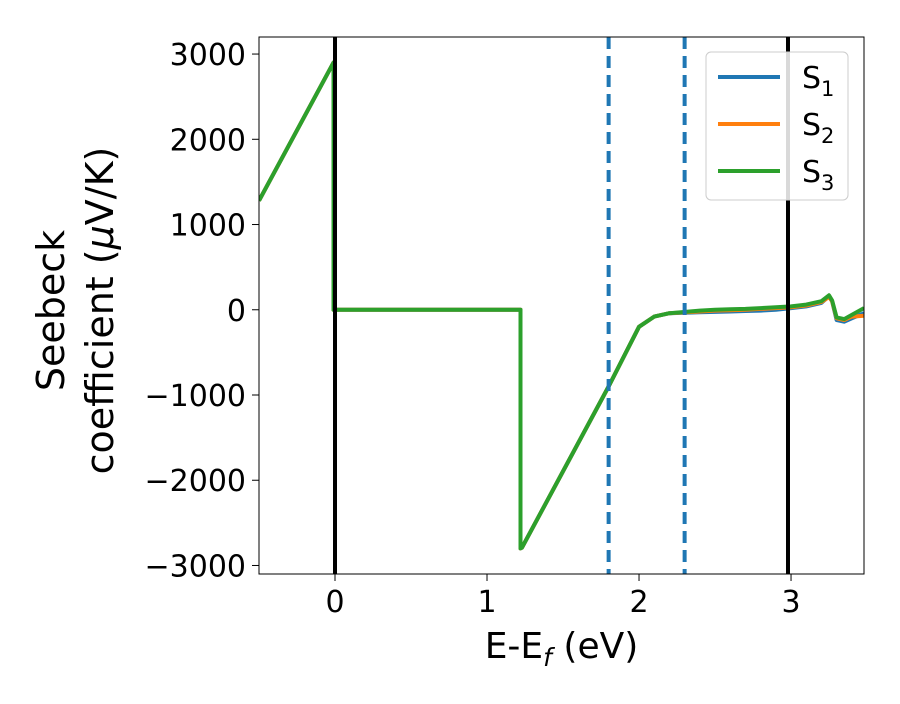 The image size is (900, 704). What do you see at coordinates (486, 602) in the screenshot?
I see `x-tick-label: 1` at bounding box center [486, 602].